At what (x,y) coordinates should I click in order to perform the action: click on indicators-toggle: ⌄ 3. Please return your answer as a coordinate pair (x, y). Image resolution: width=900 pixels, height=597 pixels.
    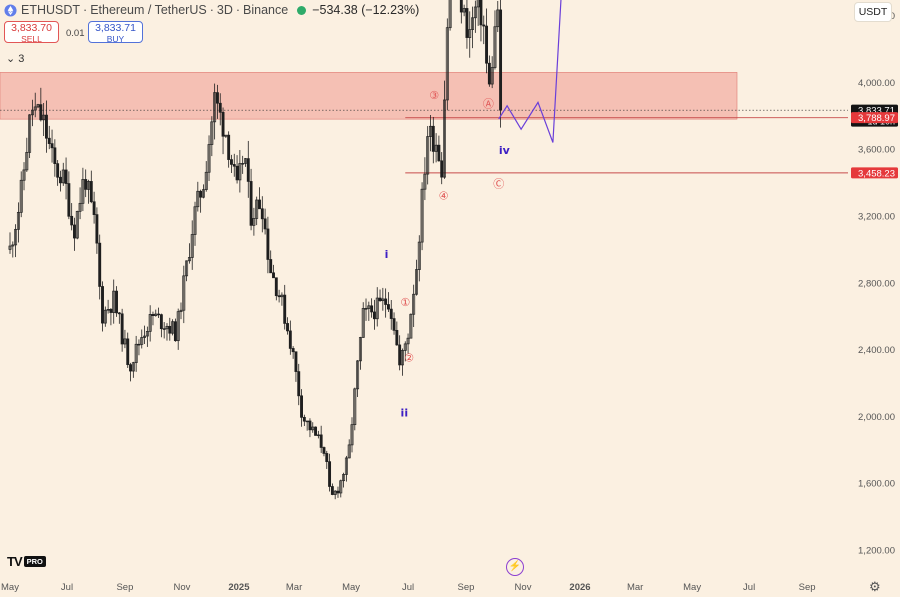
    Looking at the image, I should click on (15, 58).